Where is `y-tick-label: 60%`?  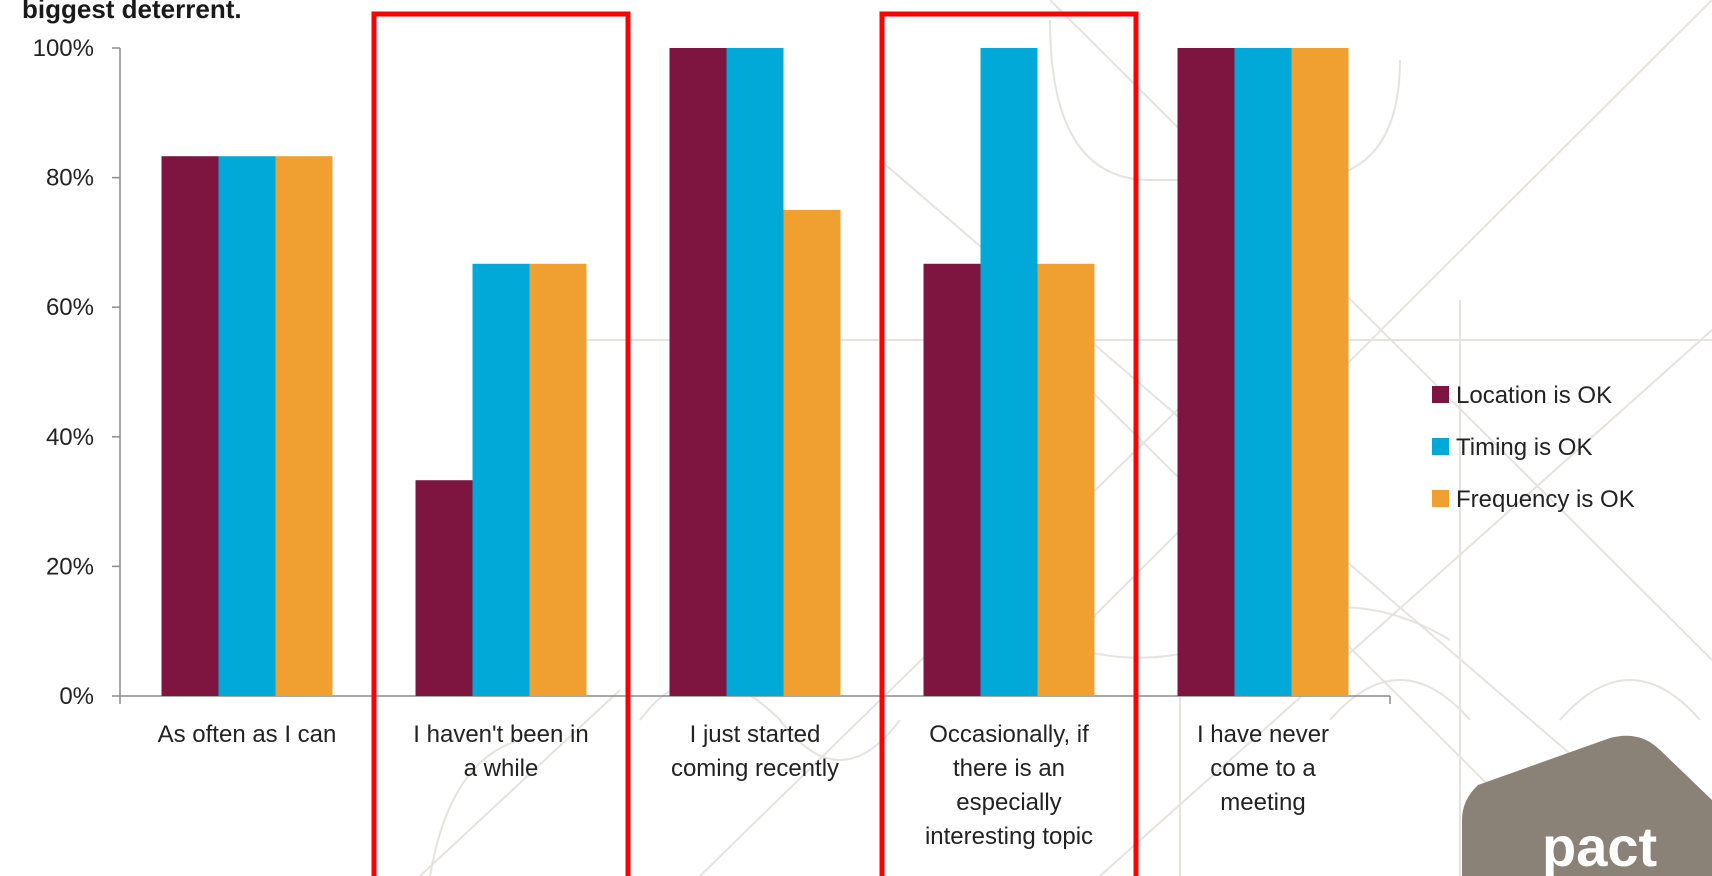
y-tick-label: 60% is located at coordinates (70, 307).